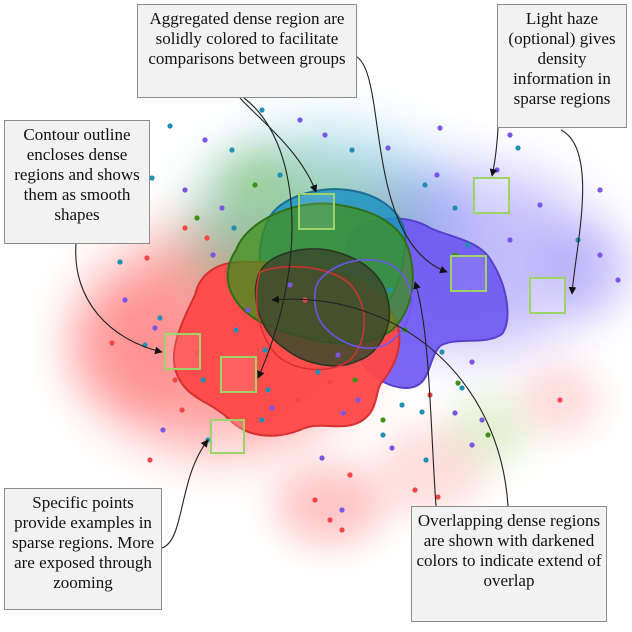 The image size is (632, 632). I want to click on connector-aggregated-to-square, so click(278, 145).